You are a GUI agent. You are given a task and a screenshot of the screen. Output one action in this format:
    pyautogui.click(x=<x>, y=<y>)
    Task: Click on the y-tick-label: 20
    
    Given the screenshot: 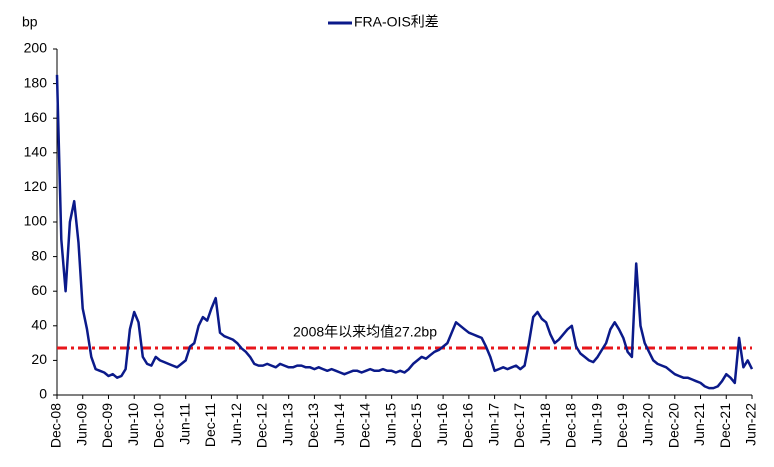 What is the action you would take?
    pyautogui.click(x=39, y=359)
    